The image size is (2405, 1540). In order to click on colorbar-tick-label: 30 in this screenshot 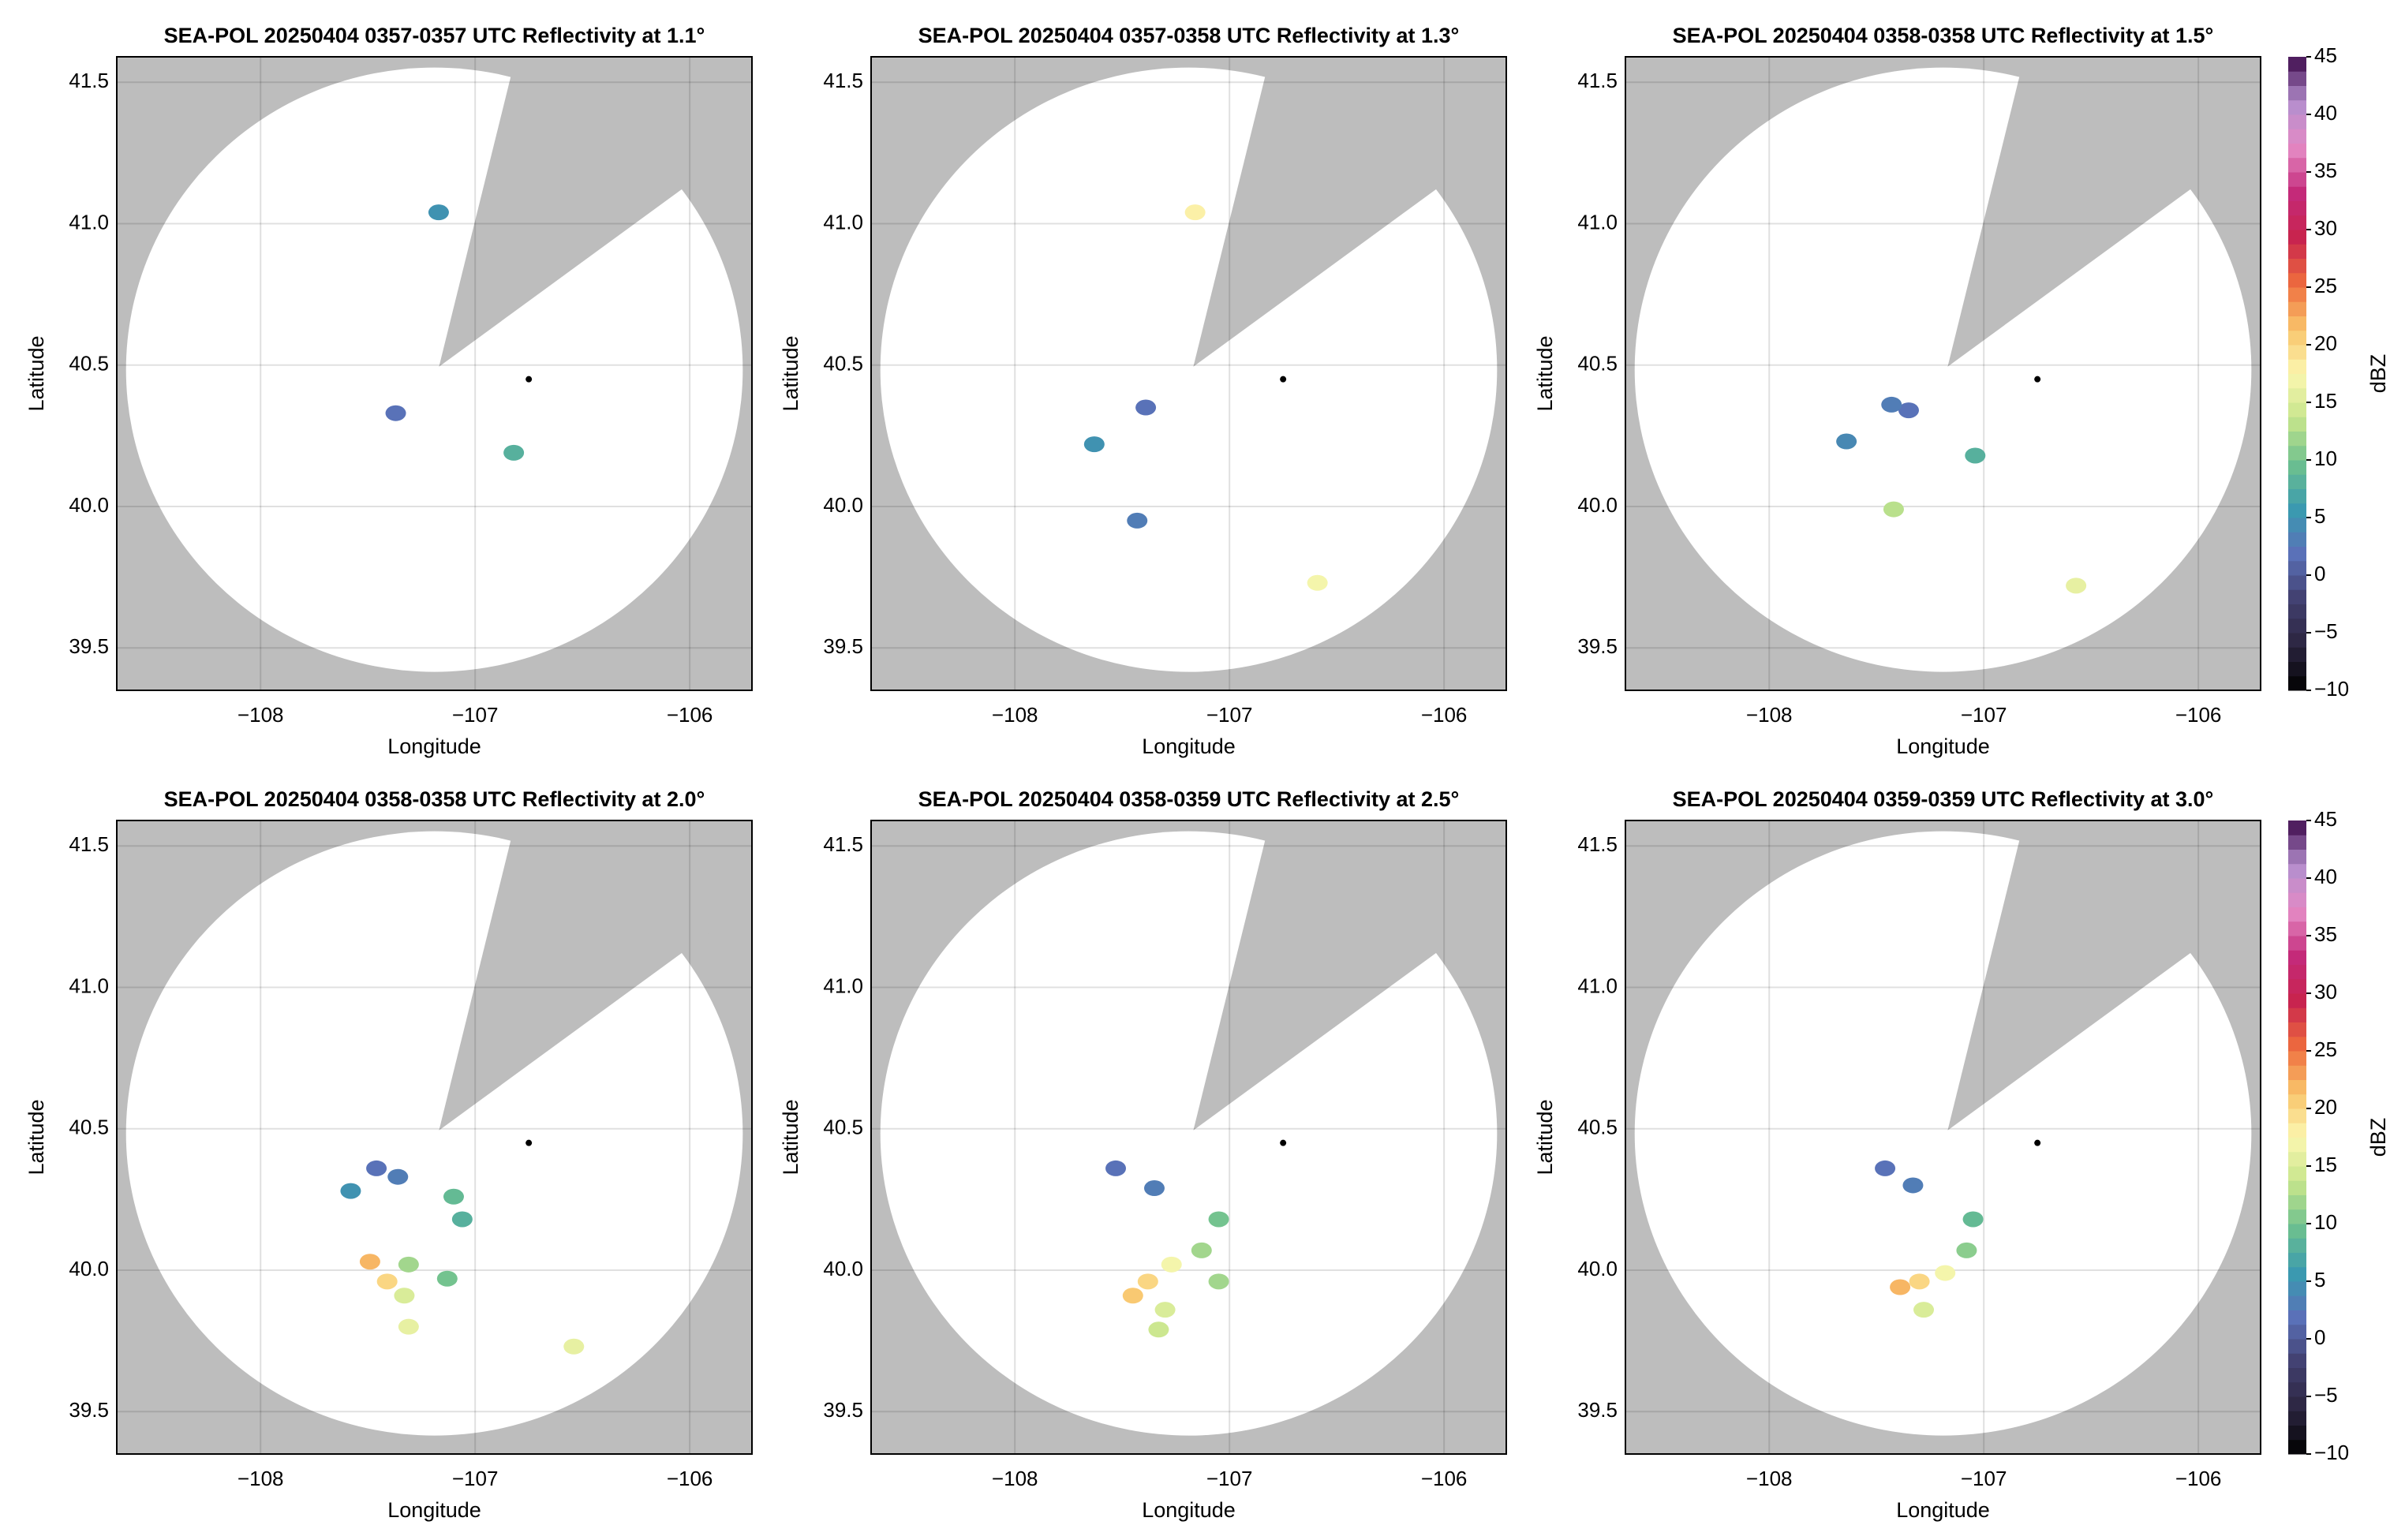, I will do `click(2325, 228)`.